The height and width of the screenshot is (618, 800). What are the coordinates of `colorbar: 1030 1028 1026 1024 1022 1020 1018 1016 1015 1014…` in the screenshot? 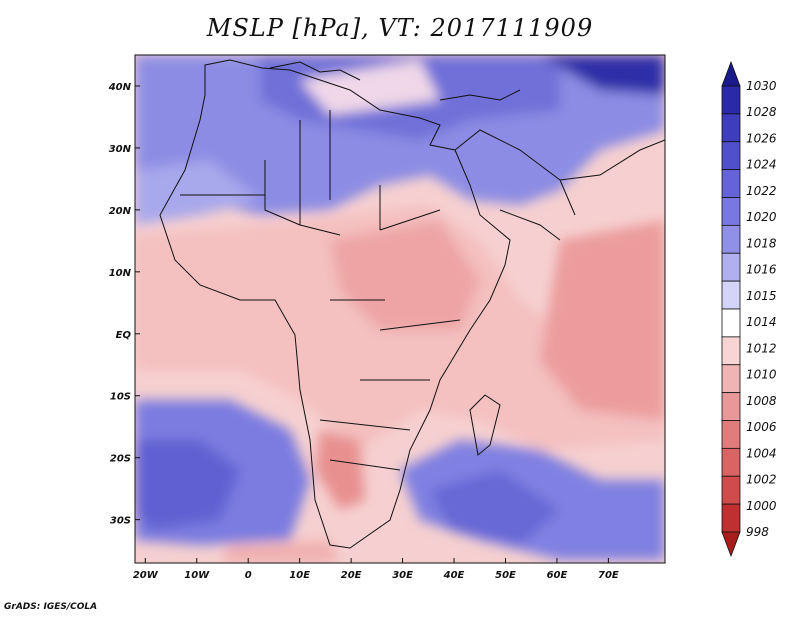 It's located at (749, 309).